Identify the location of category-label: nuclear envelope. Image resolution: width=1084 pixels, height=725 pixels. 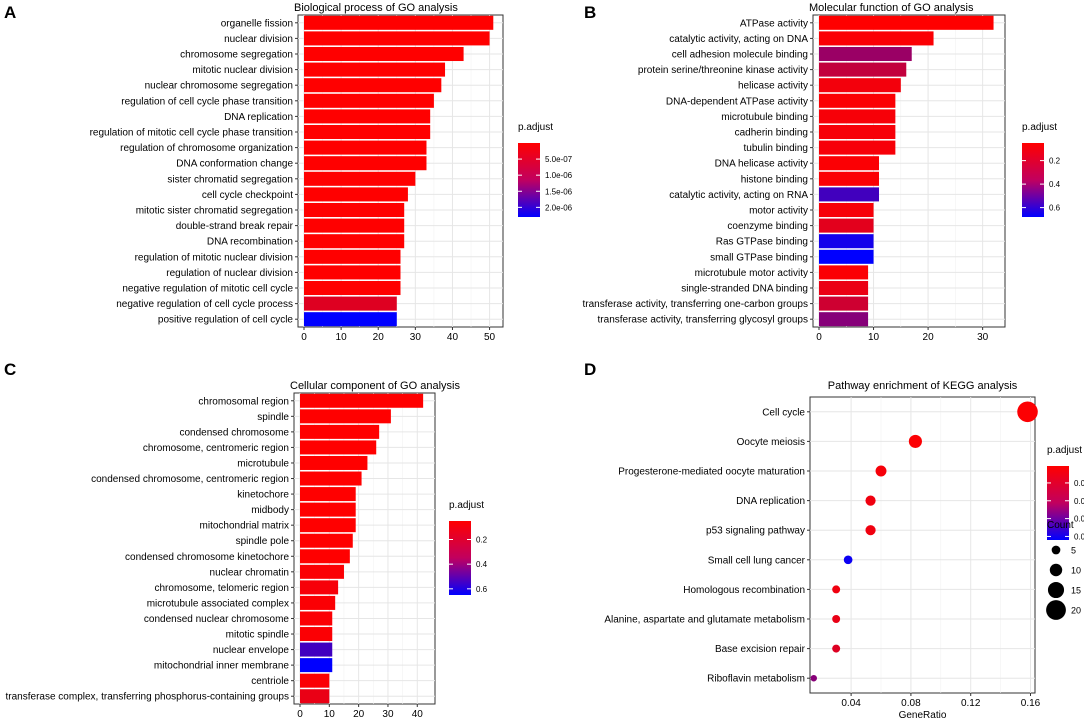
(251, 650).